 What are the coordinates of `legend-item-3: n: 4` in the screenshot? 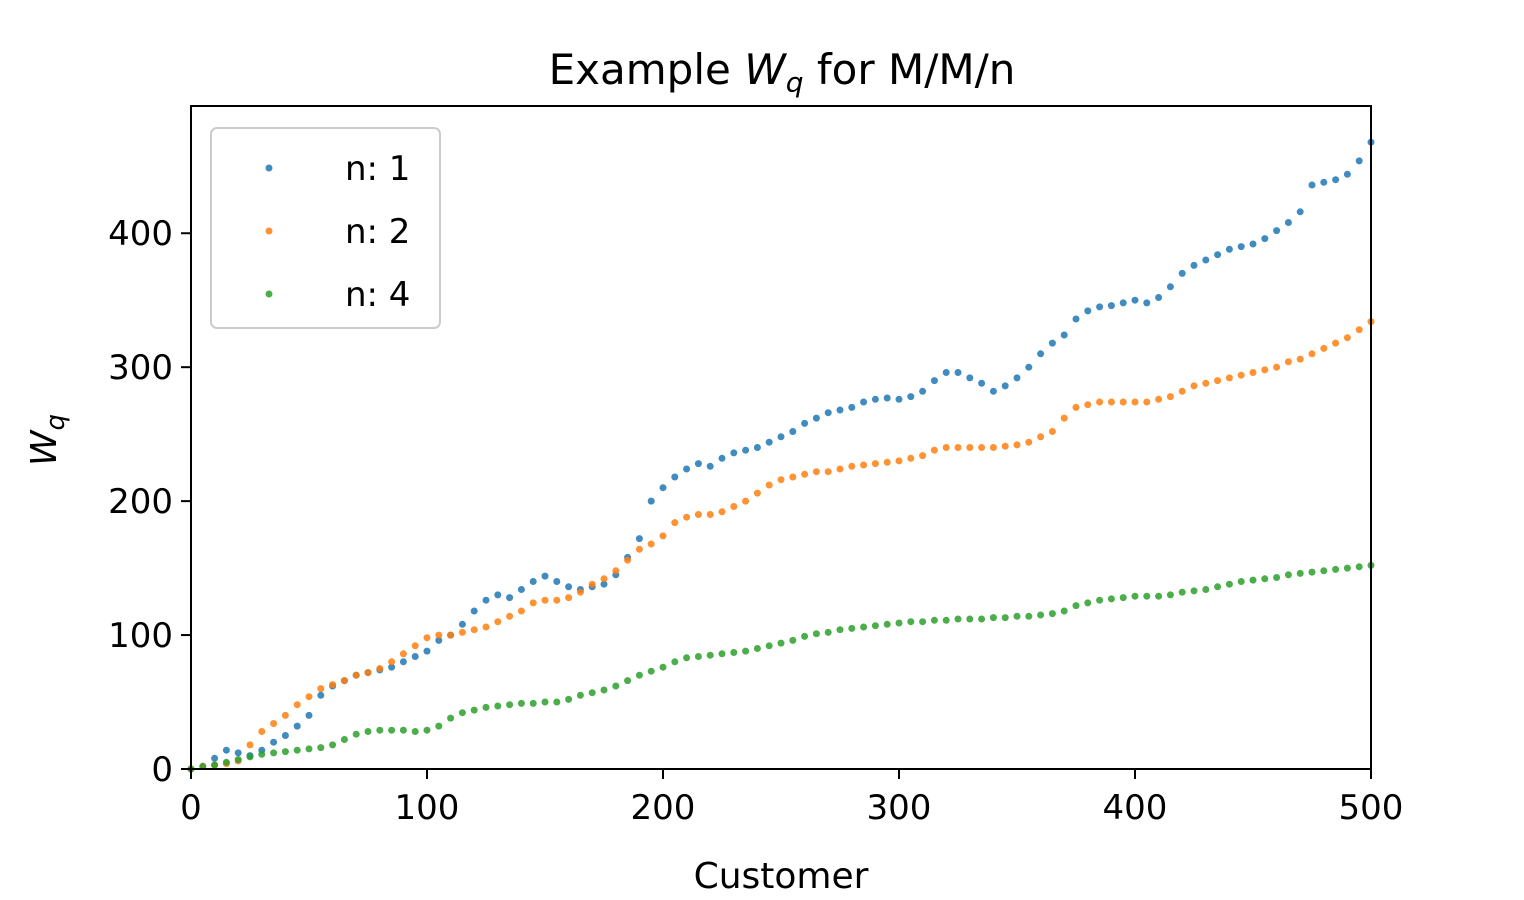 It's located at (337, 295).